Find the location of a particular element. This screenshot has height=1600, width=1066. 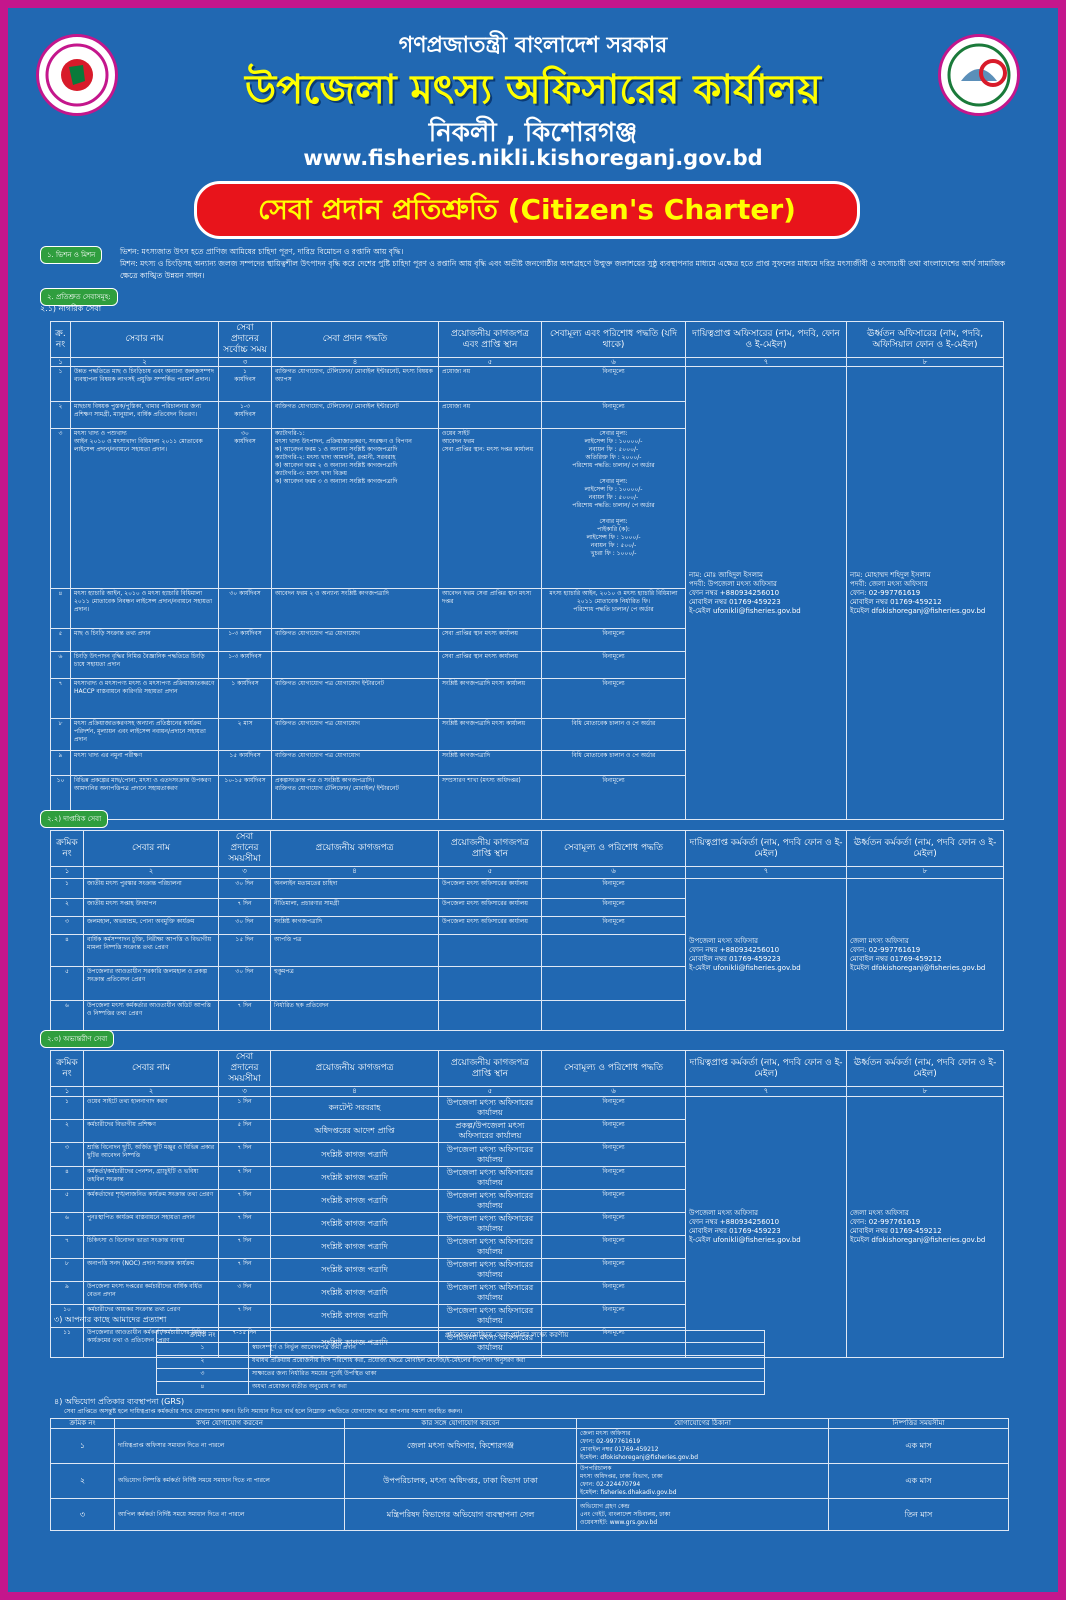

cell: তিন মাস is located at coordinates (918, 1514).